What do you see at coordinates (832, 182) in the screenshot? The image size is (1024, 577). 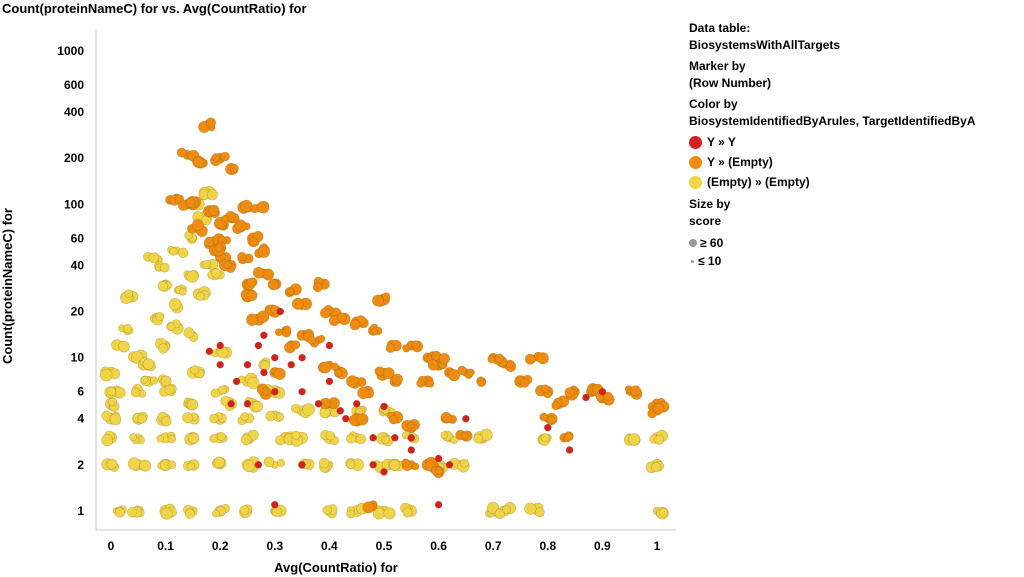 I see `legend-series-item: (Empty) » (Empty)` at bounding box center [832, 182].